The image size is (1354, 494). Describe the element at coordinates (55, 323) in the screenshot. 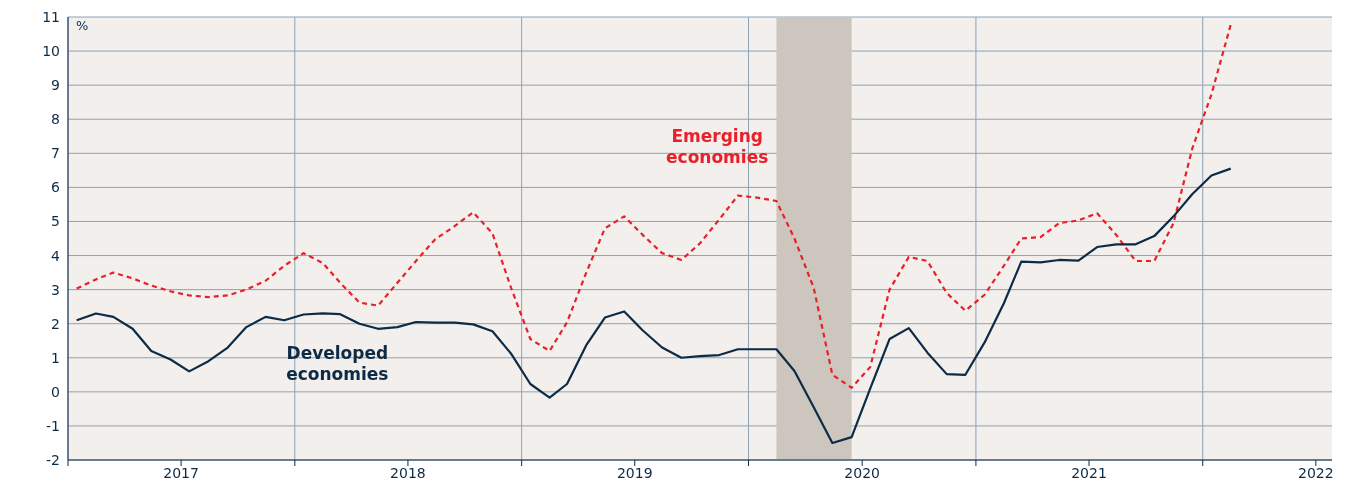

I see `y-tick-label: 2` at that location.